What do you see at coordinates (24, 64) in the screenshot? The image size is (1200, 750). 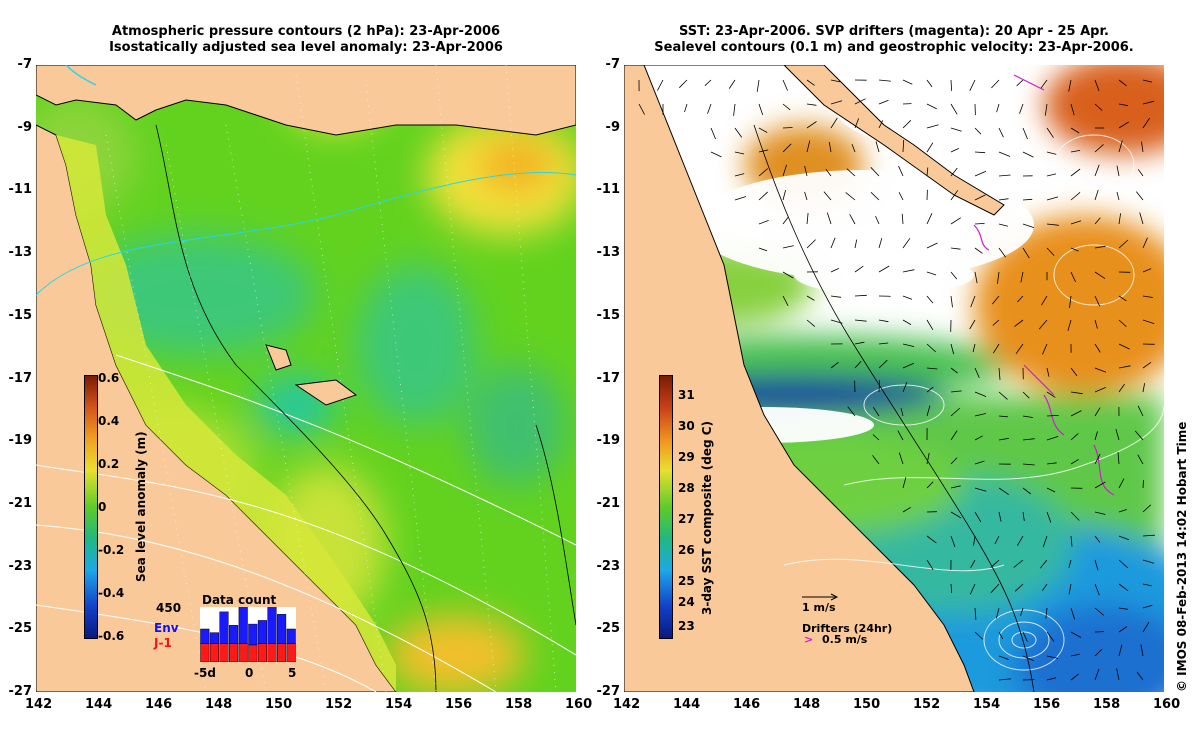 I see `y-tick-label: -7` at bounding box center [24, 64].